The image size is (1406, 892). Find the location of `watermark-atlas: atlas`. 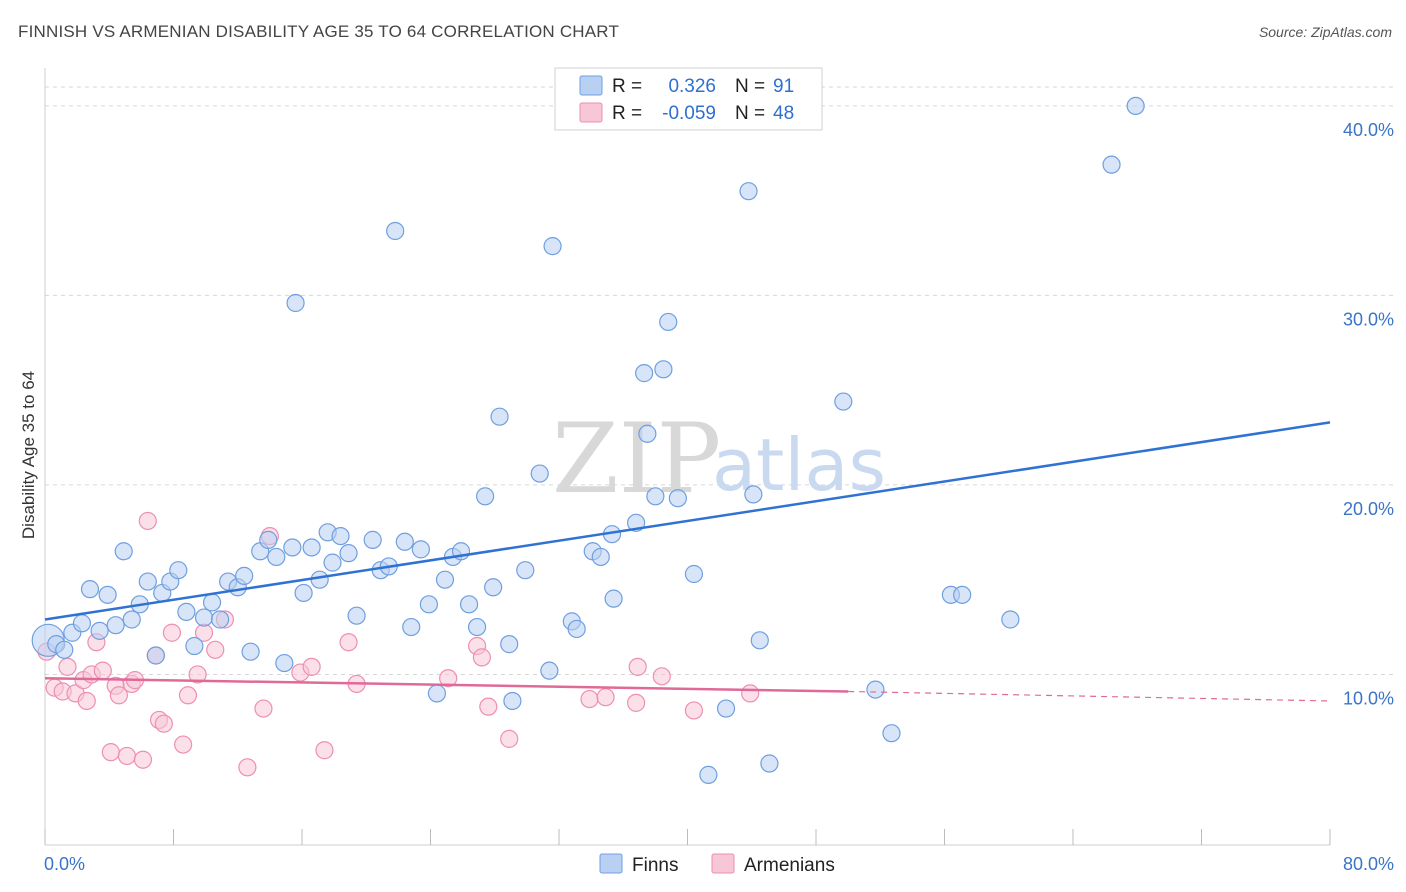

watermark-atlas: atlas is located at coordinates (799, 465).